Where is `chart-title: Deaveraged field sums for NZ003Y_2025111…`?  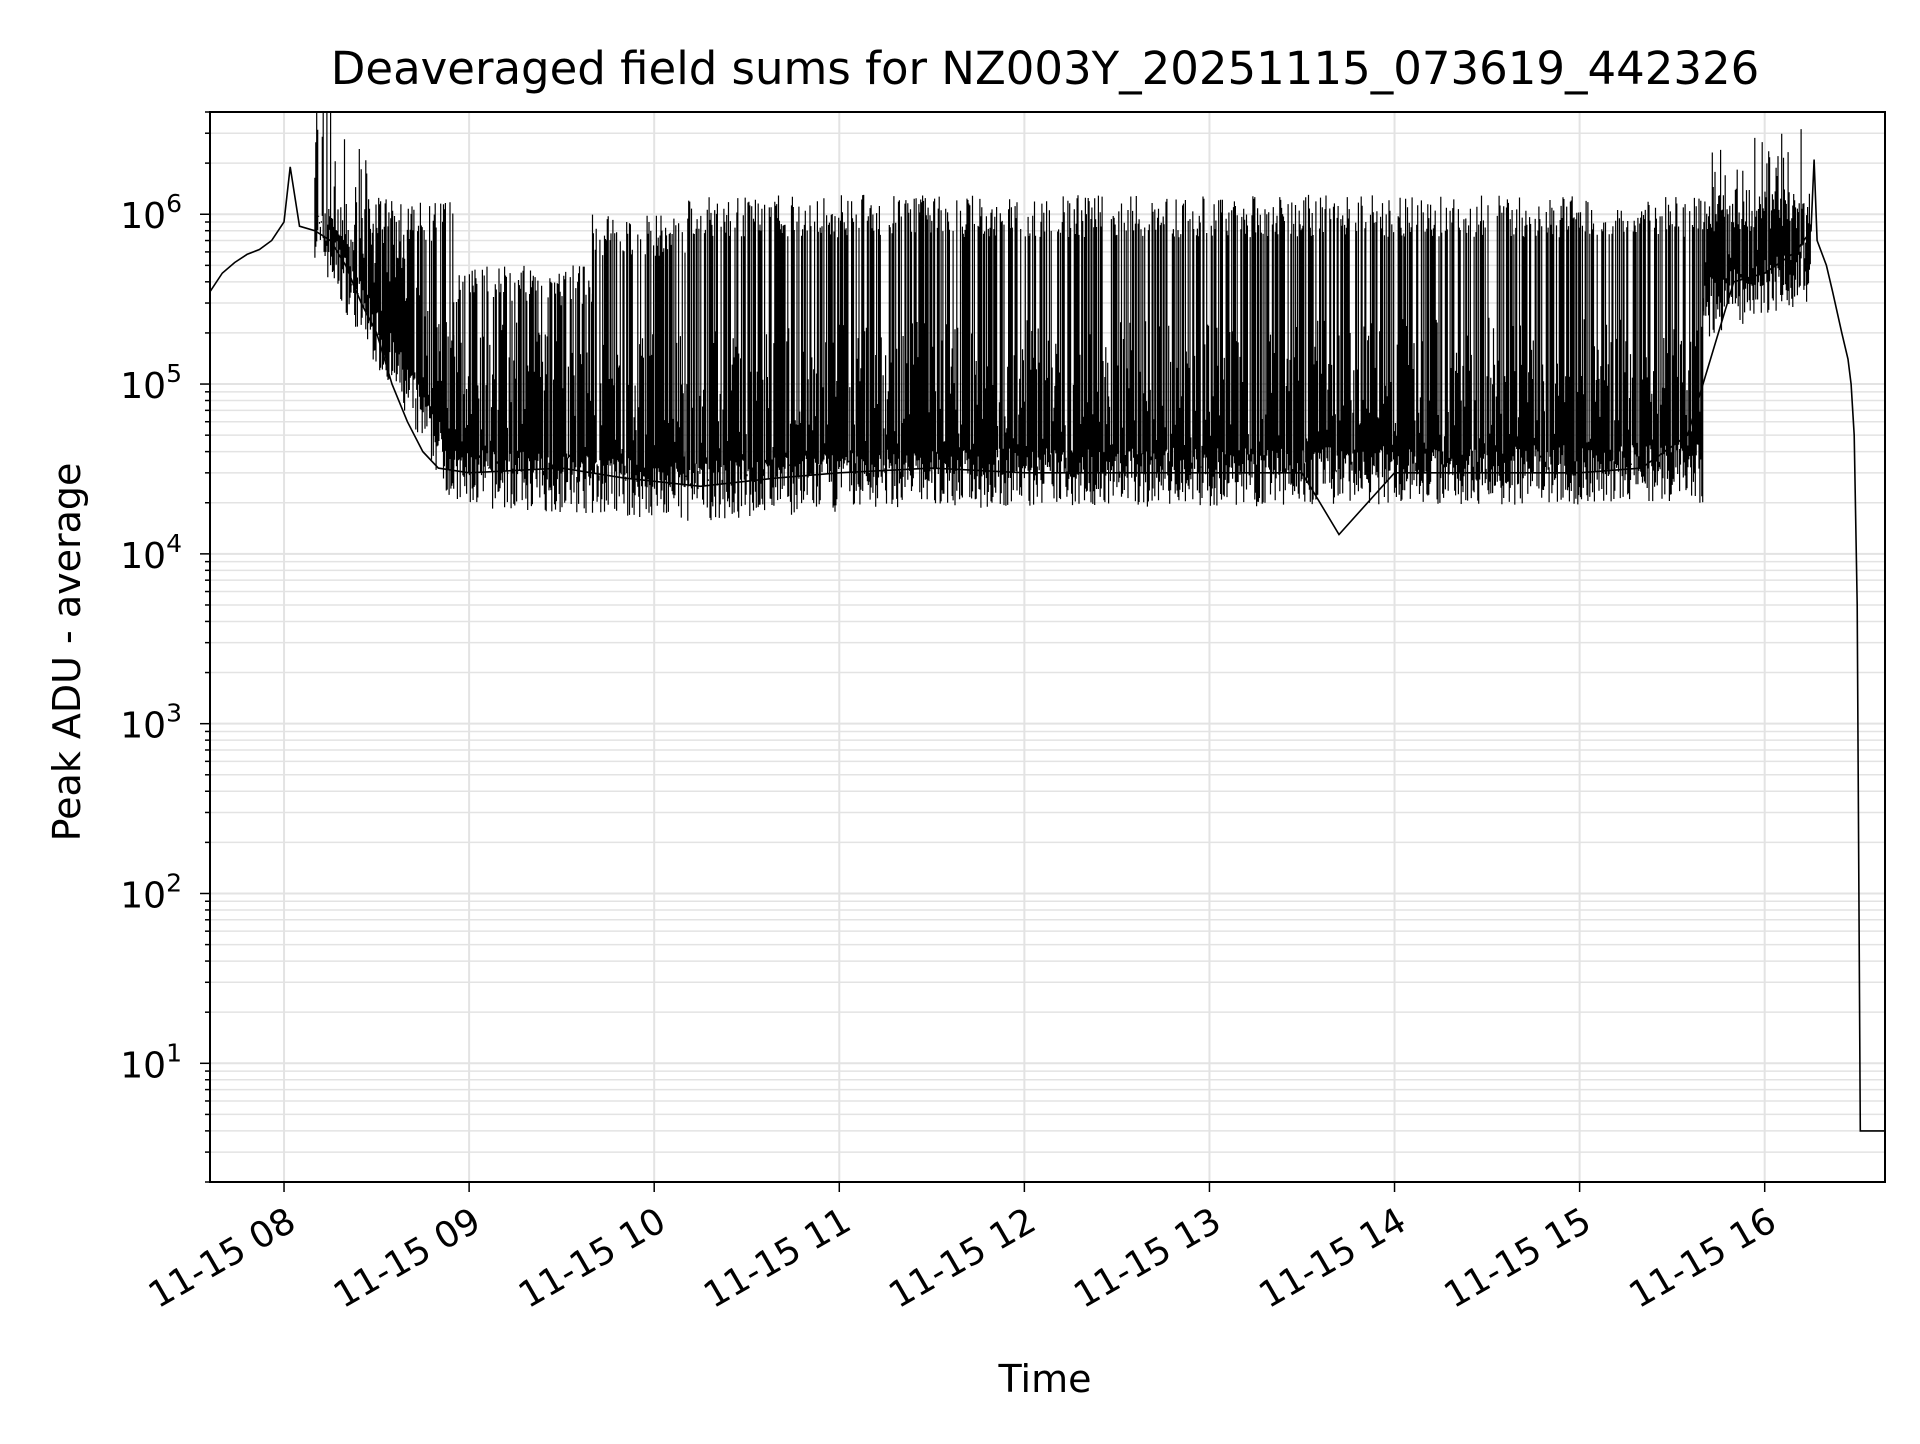
chart-title: Deaveraged field sums for NZ003Y_2025111… is located at coordinates (1045, 68).